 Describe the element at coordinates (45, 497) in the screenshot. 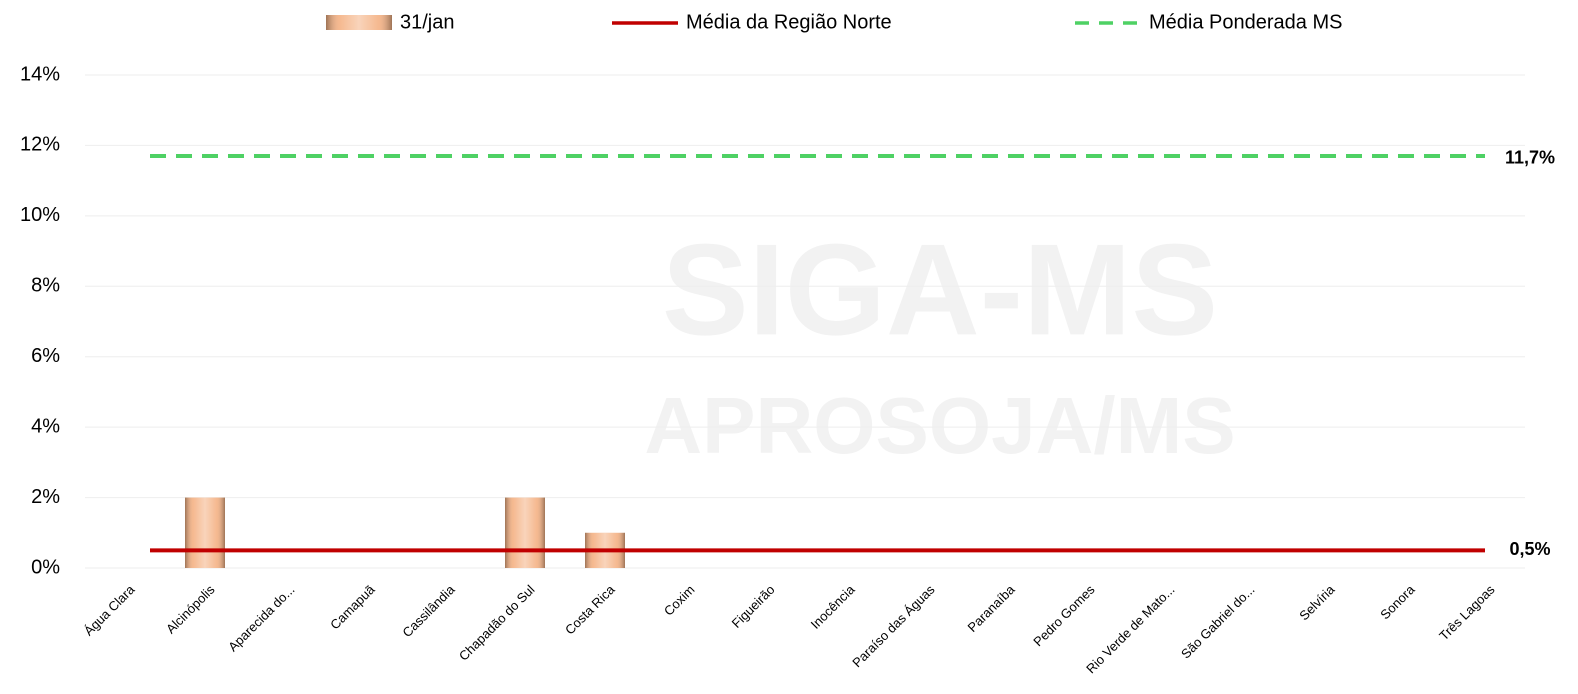

I see `y-tick-label: 2%` at that location.